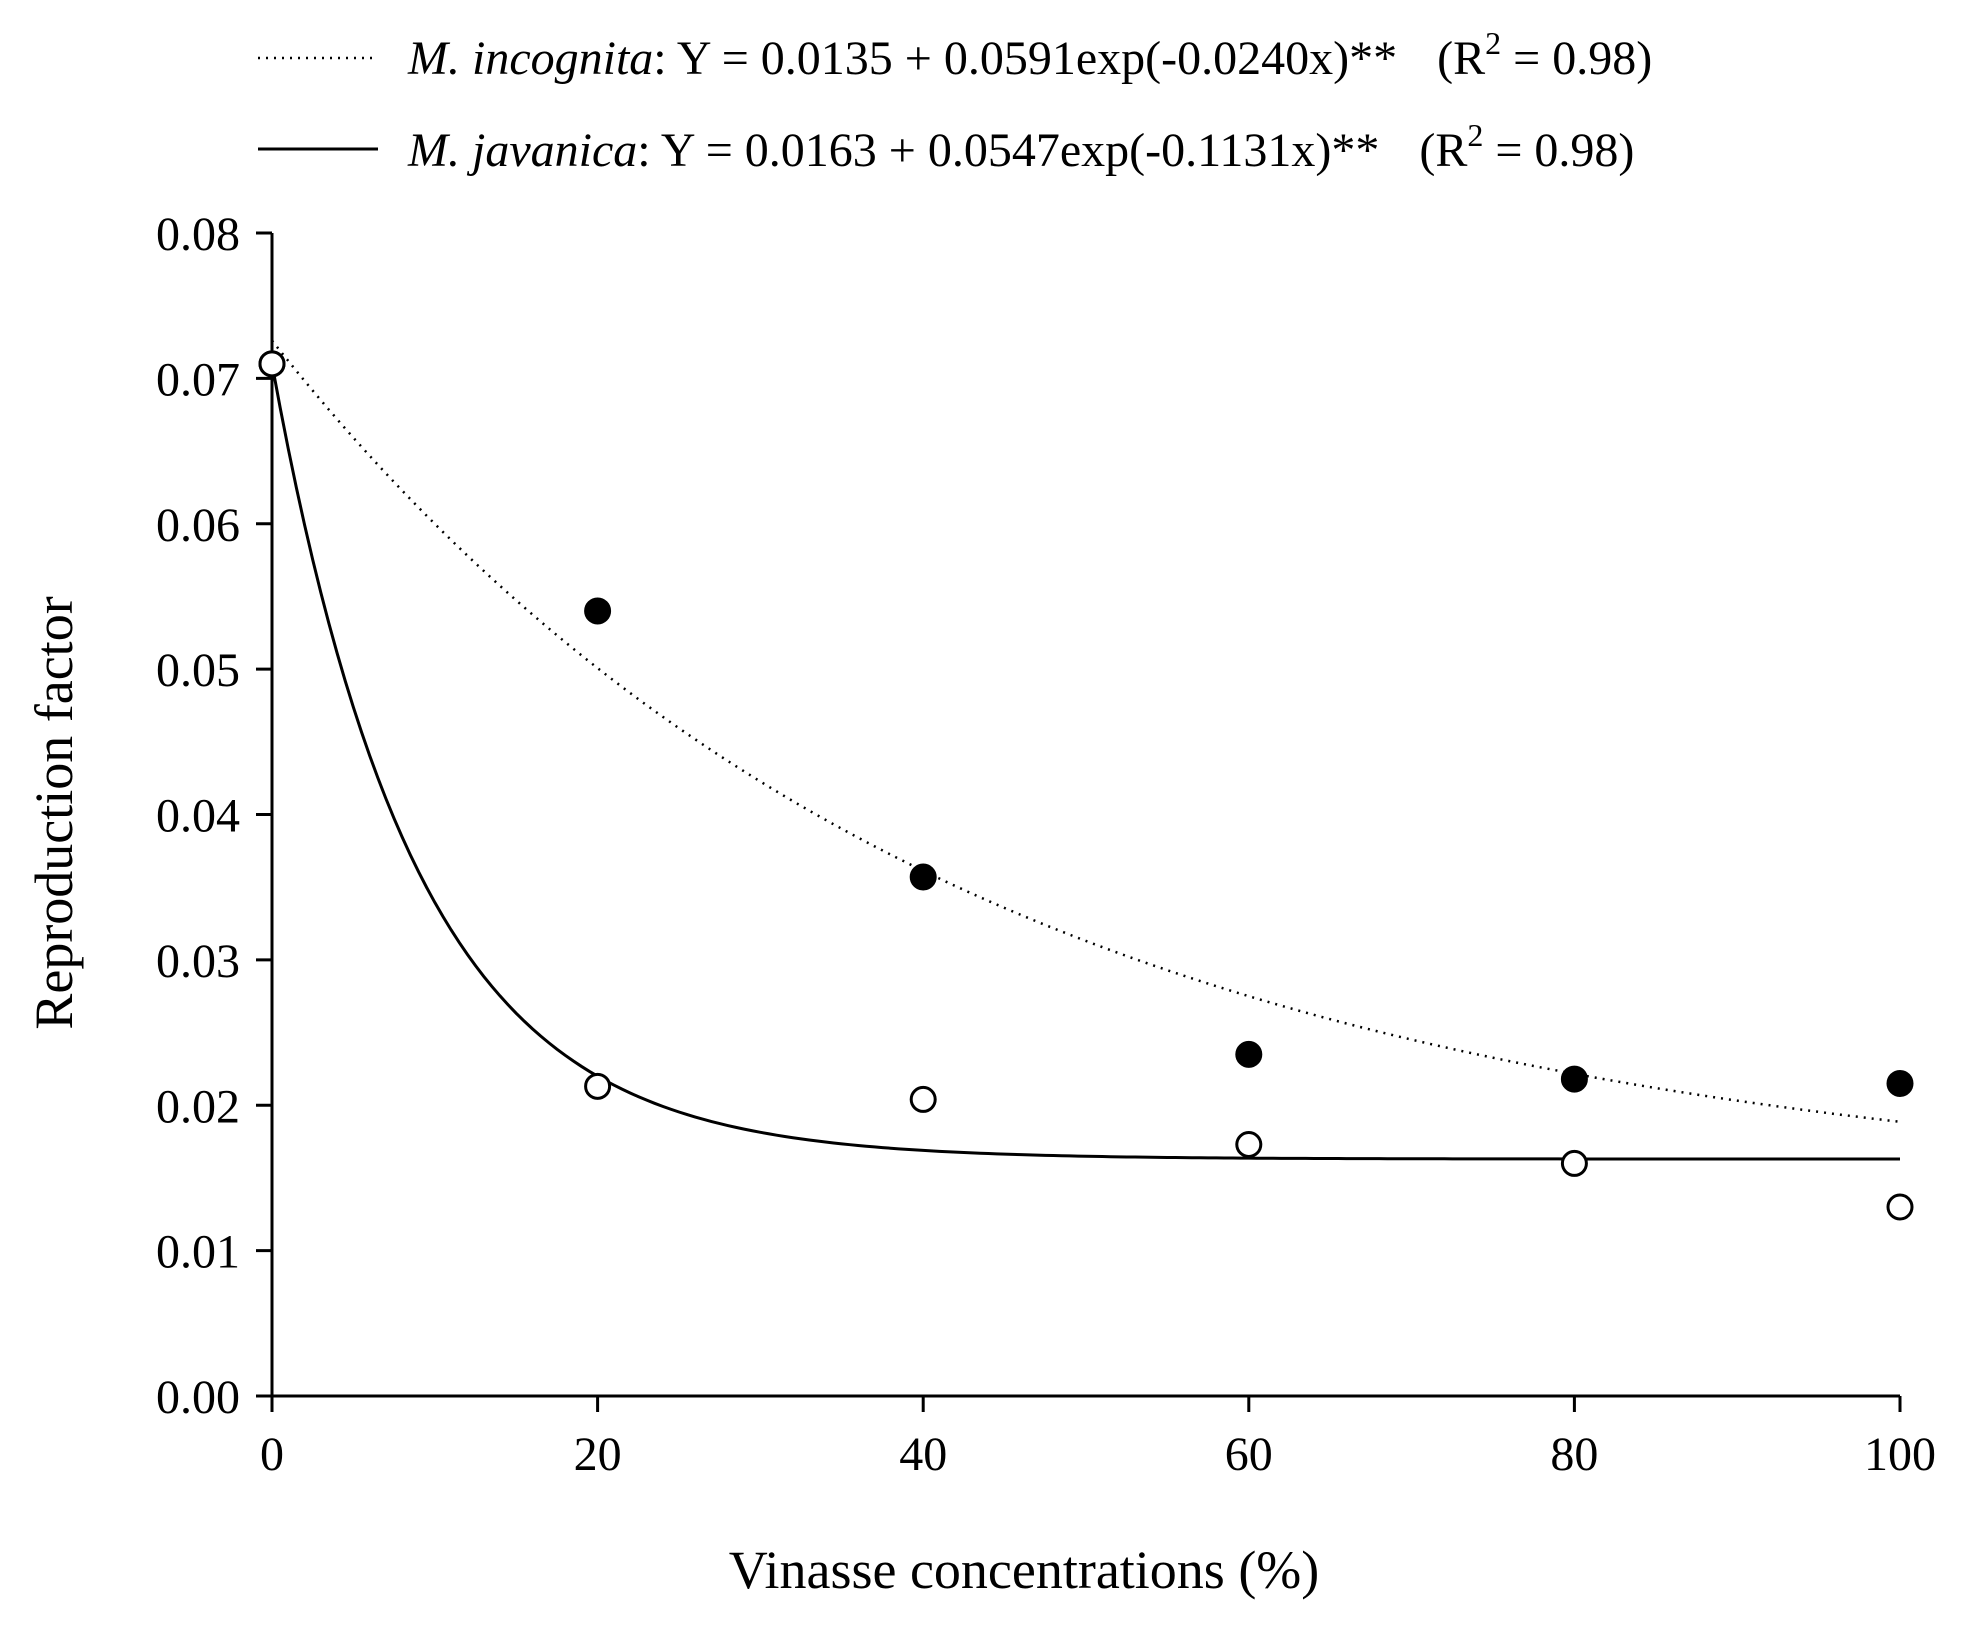 Image resolution: width=1964 pixels, height=1646 pixels. What do you see at coordinates (54, 812) in the screenshot?
I see `y-axis-title: Reproduction factor` at bounding box center [54, 812].